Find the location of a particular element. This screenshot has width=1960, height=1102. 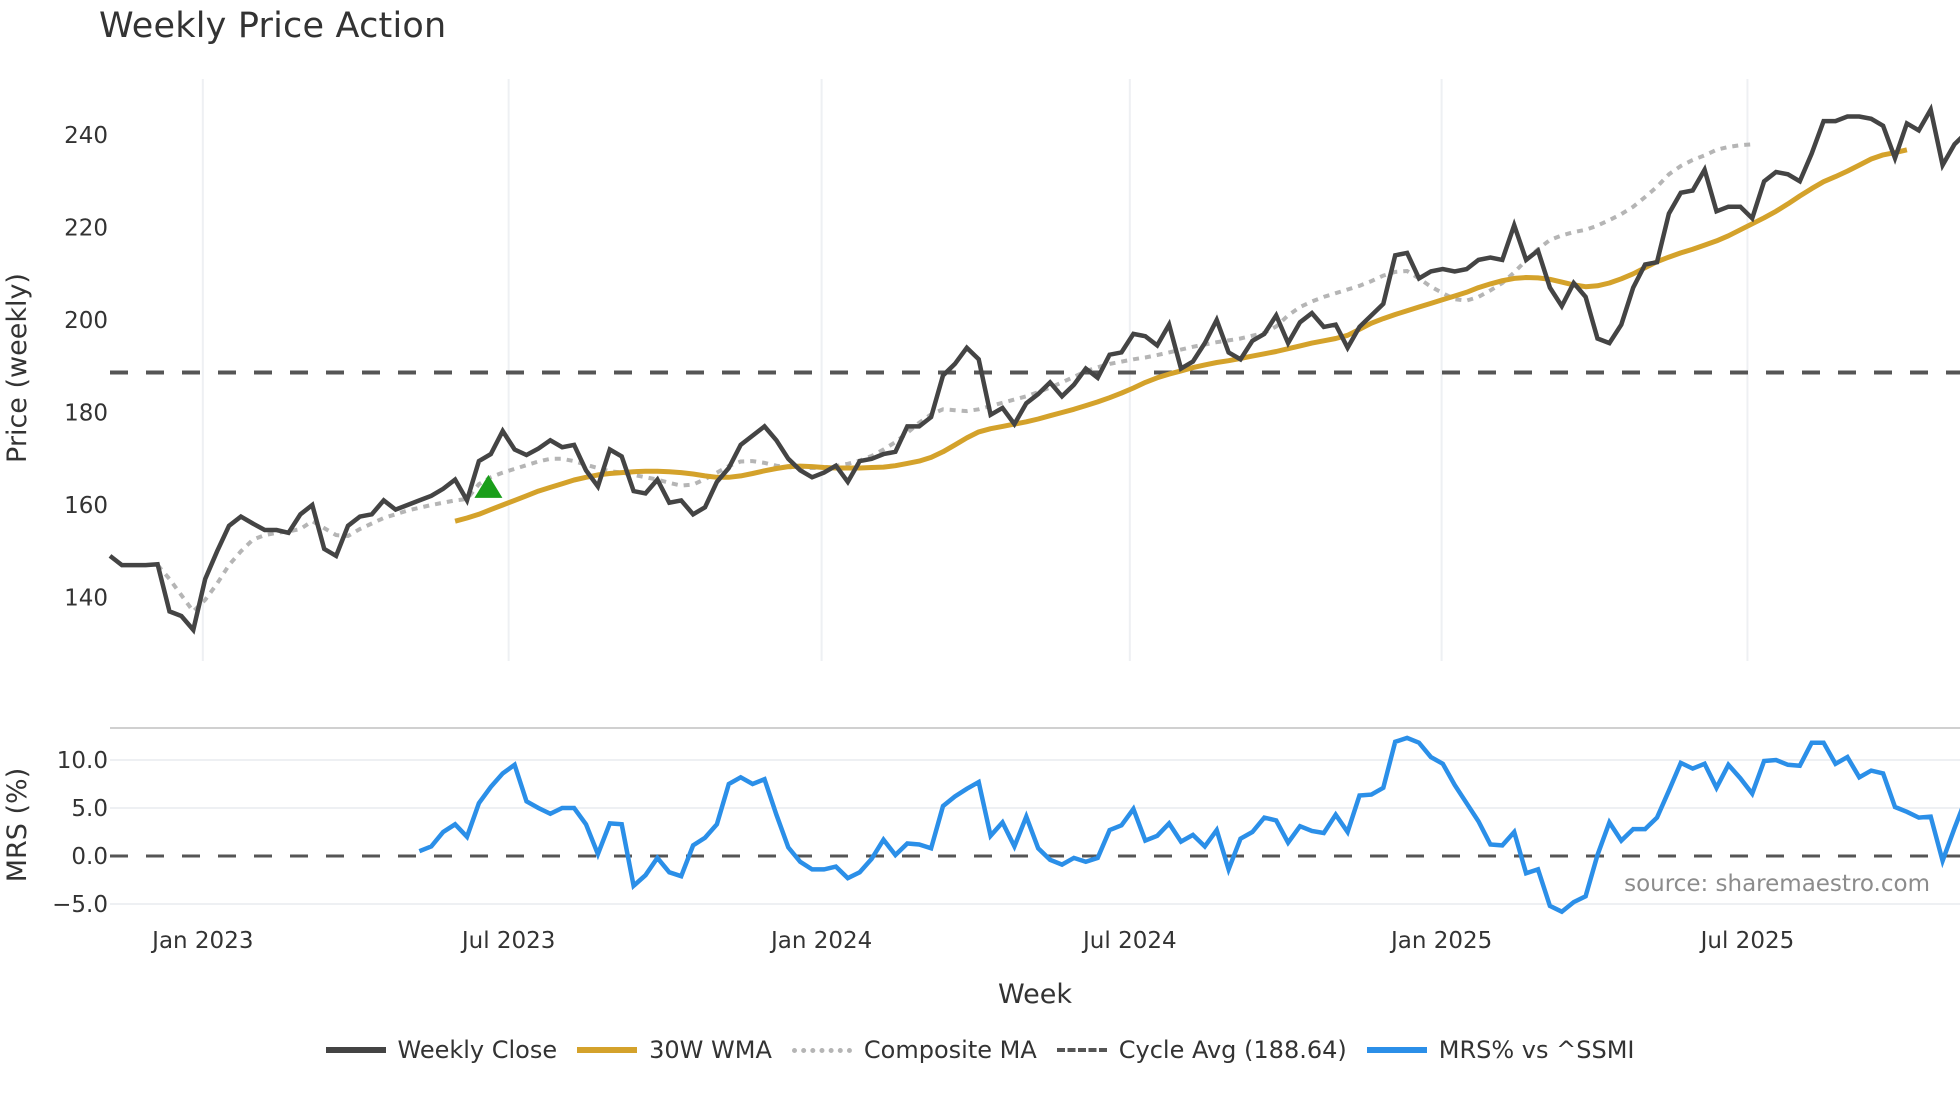

y-tick-label: −5.0 is located at coordinates (80, 905).